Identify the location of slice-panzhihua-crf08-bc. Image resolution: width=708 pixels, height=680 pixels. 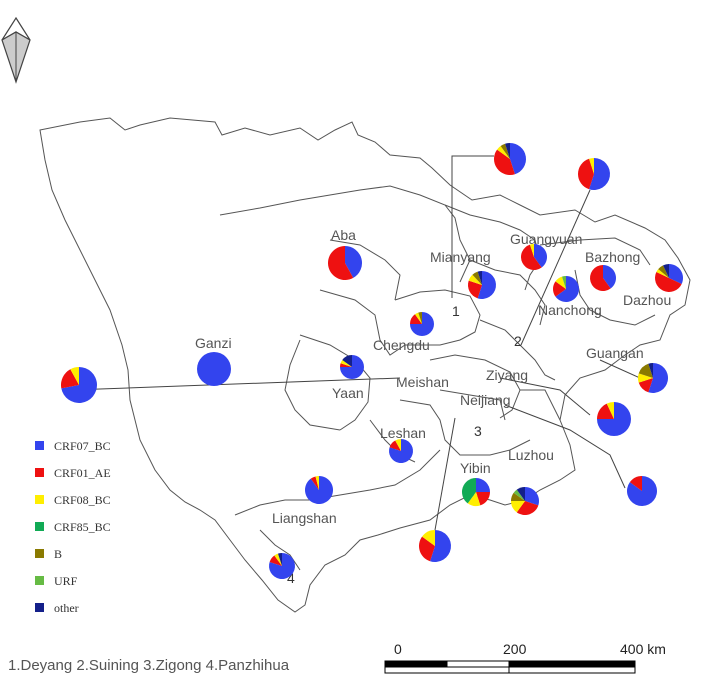
(278, 559).